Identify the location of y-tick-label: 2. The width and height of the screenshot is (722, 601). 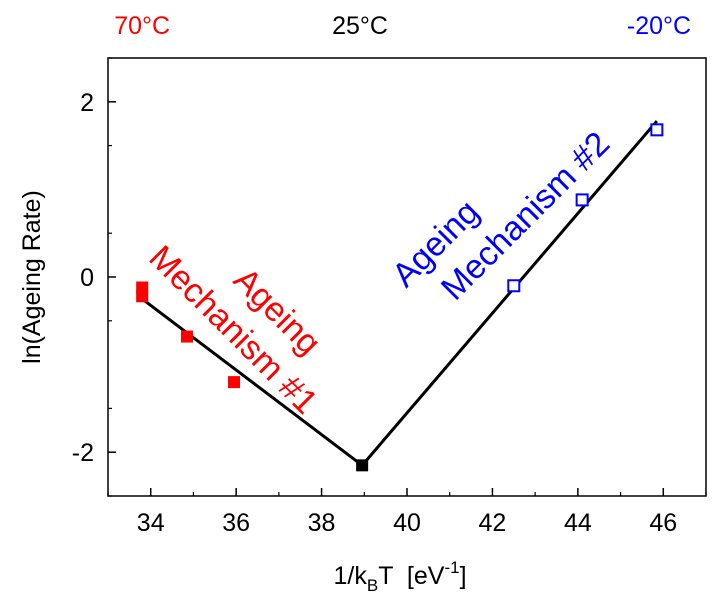
(87, 103).